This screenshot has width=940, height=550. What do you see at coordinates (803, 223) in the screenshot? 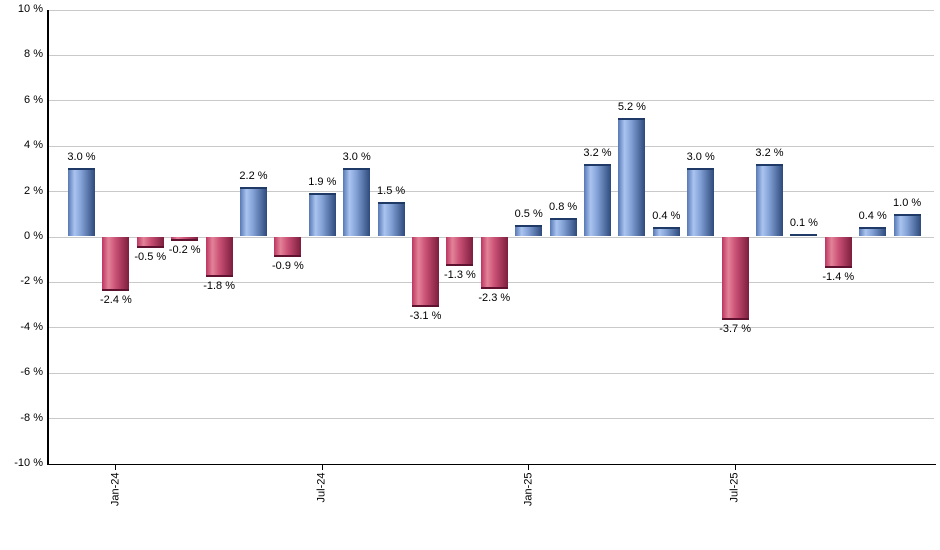
I see `bar-value-label: 0.1 %` at bounding box center [803, 223].